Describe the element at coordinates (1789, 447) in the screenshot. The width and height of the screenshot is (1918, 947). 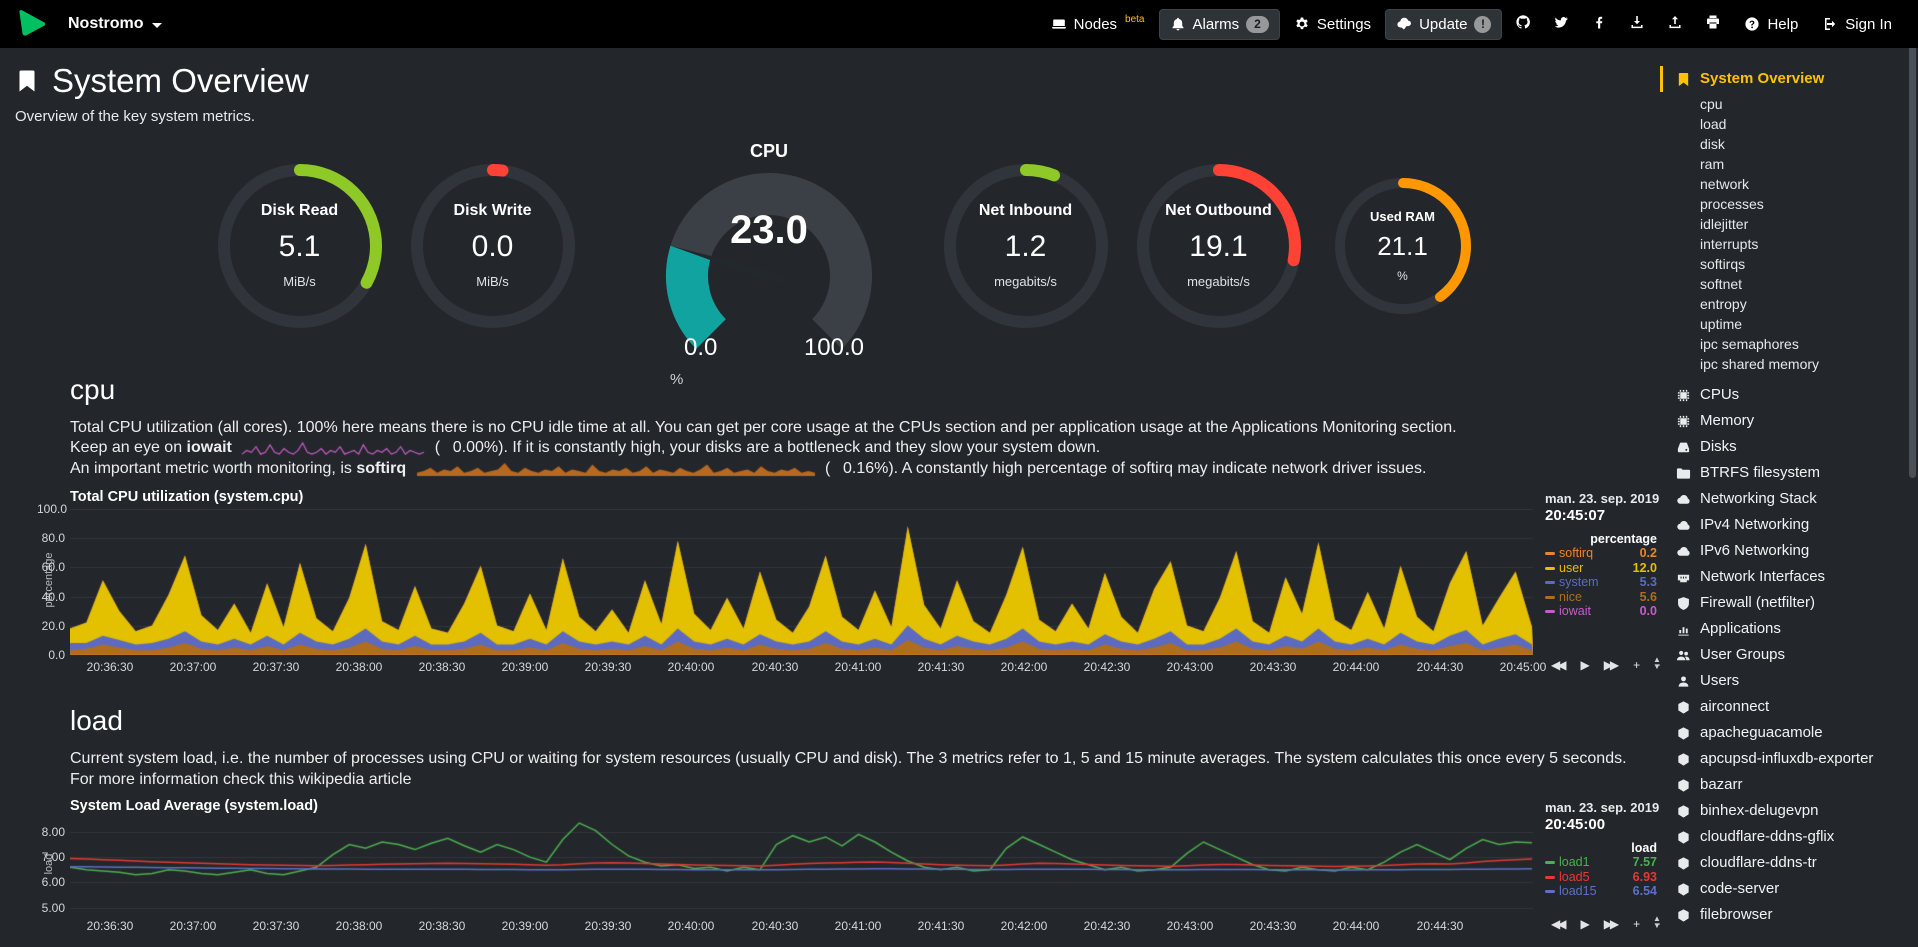
I see `sidebar-item-disks: Disks` at that location.